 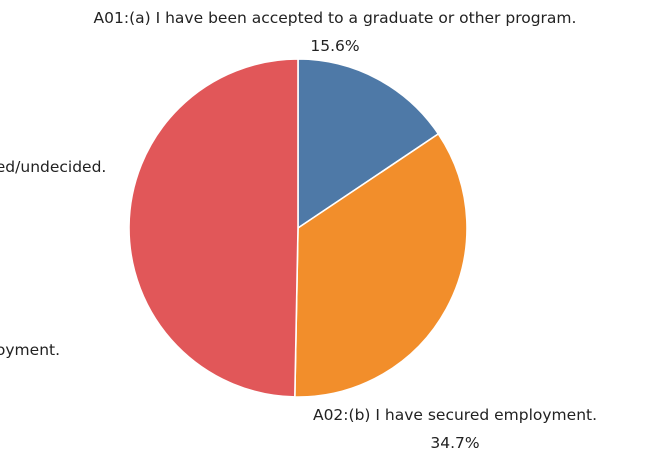 What do you see at coordinates (53, 167) in the screenshot?
I see `slice-label-4: A04:(d) My plans are unformed/undecided.` at bounding box center [53, 167].